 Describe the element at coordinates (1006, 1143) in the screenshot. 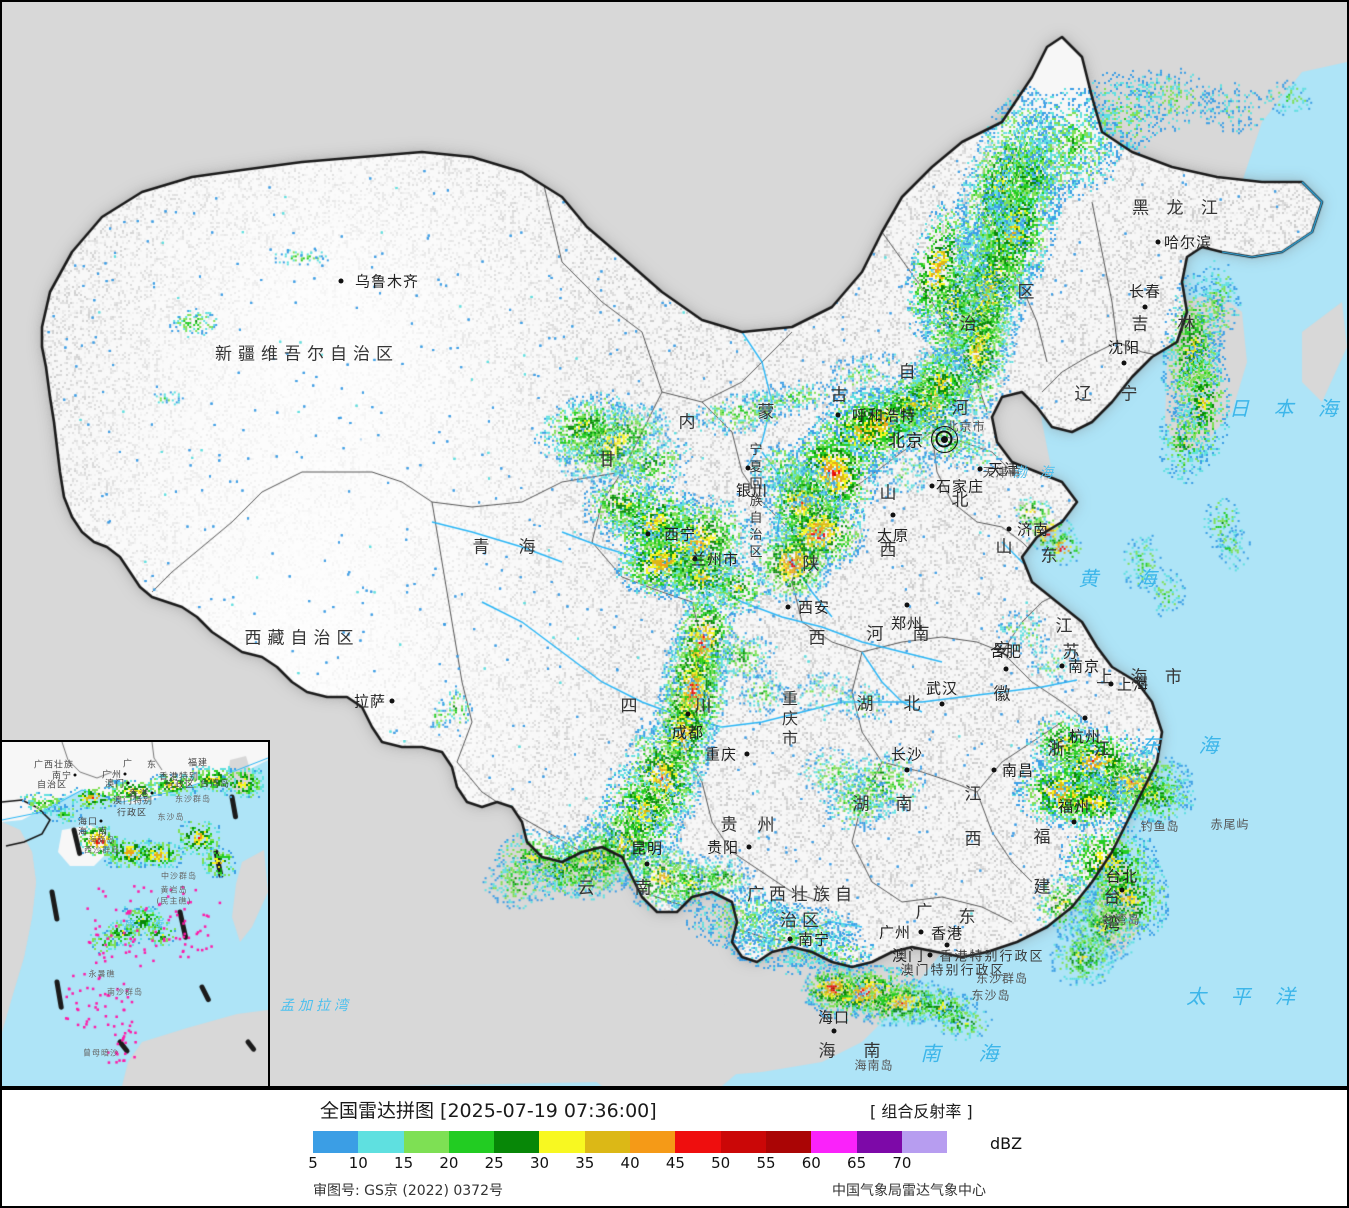

I see `dbz-unit-label: dBZ` at that location.